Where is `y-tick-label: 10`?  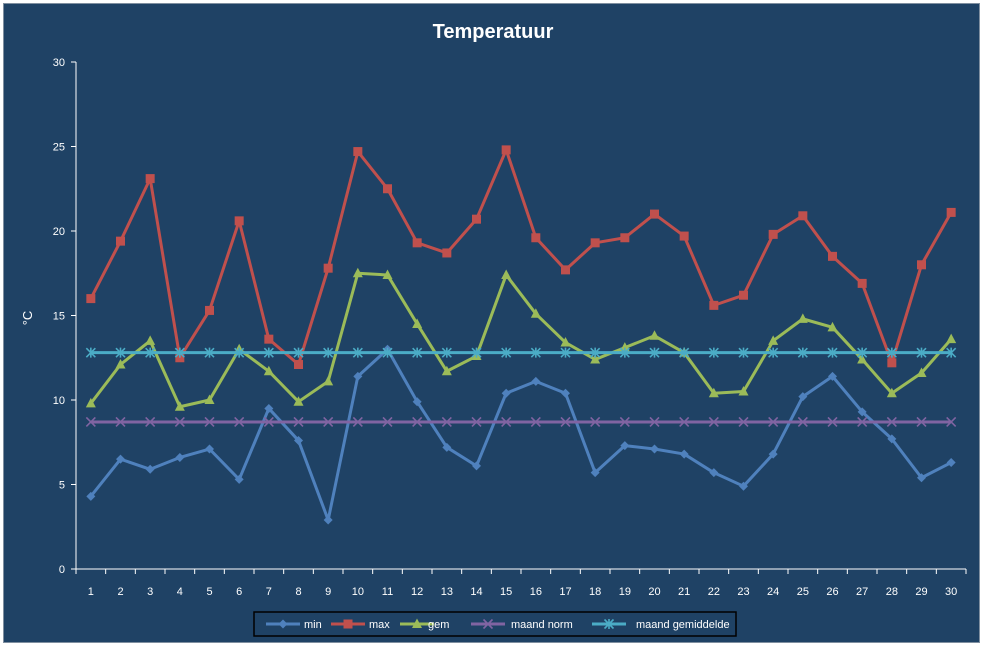
y-tick-label: 10 is located at coordinates (59, 401).